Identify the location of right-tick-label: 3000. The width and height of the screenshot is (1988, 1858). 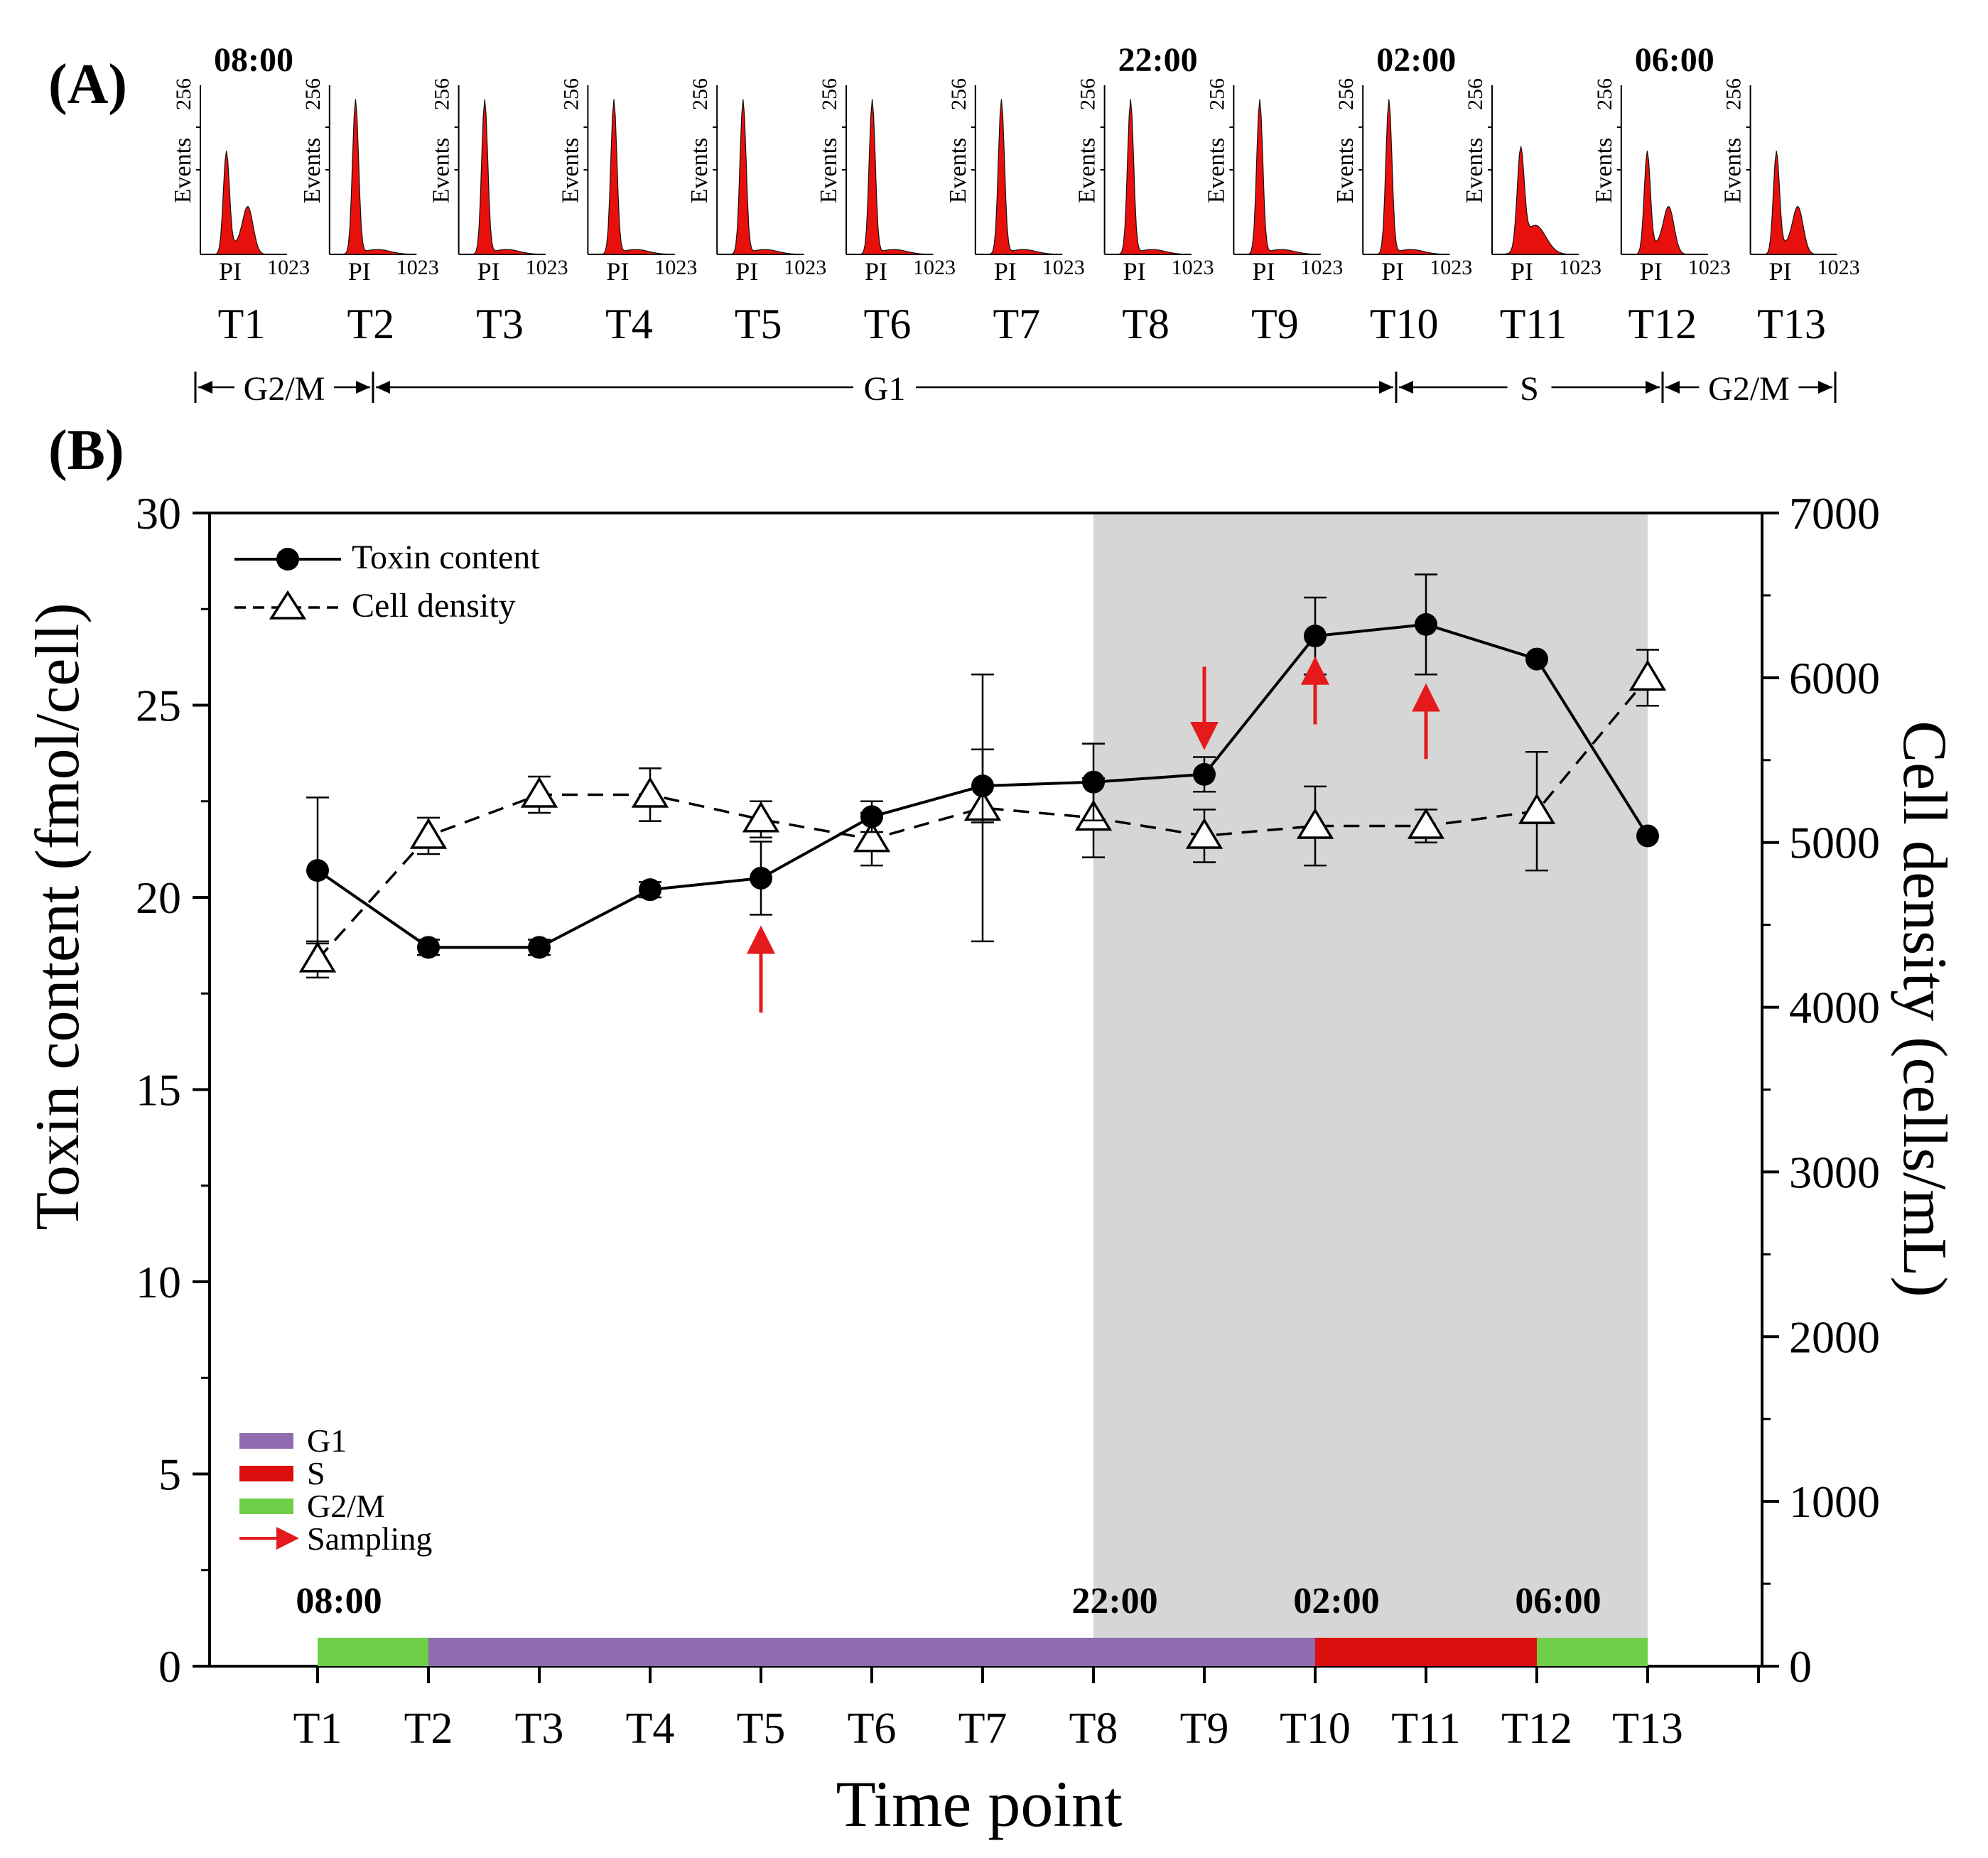
(1834, 1172).